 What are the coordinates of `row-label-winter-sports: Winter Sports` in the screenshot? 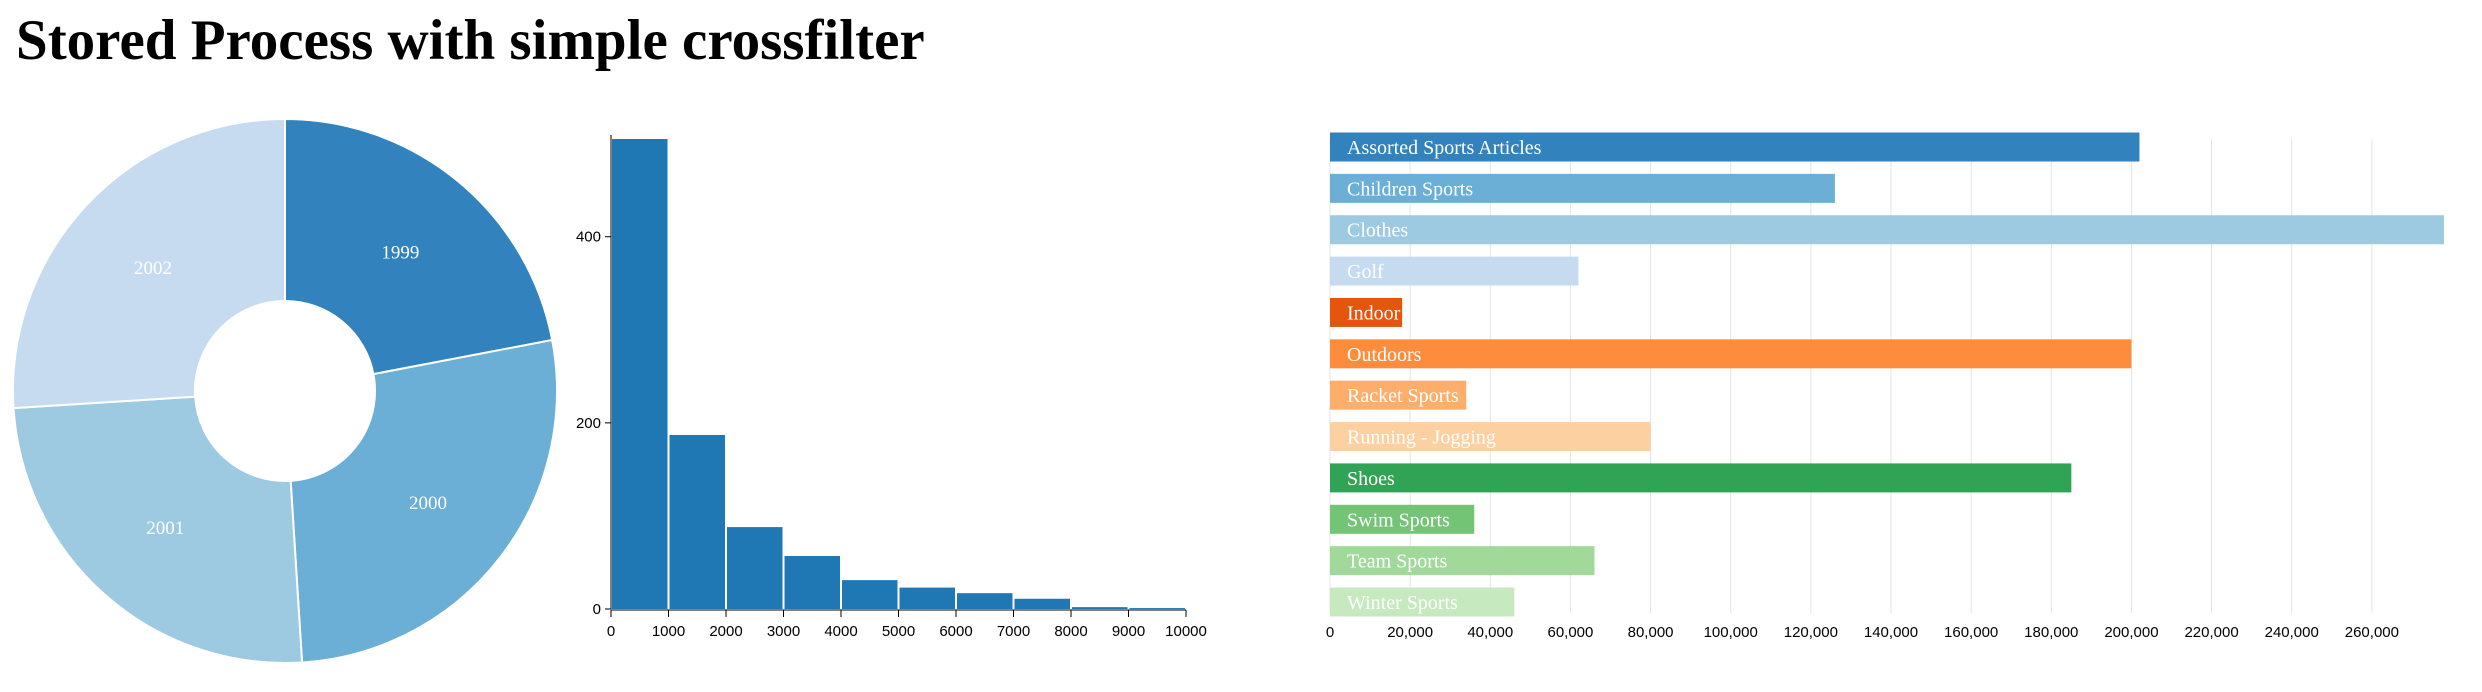 It's located at (1402, 603).